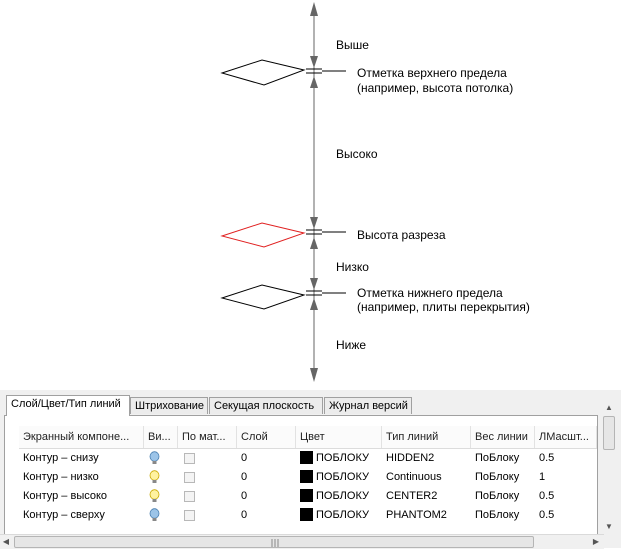  What do you see at coordinates (266, 405) in the screenshot?
I see `tab-section-plane: Секущая плоскость` at bounding box center [266, 405].